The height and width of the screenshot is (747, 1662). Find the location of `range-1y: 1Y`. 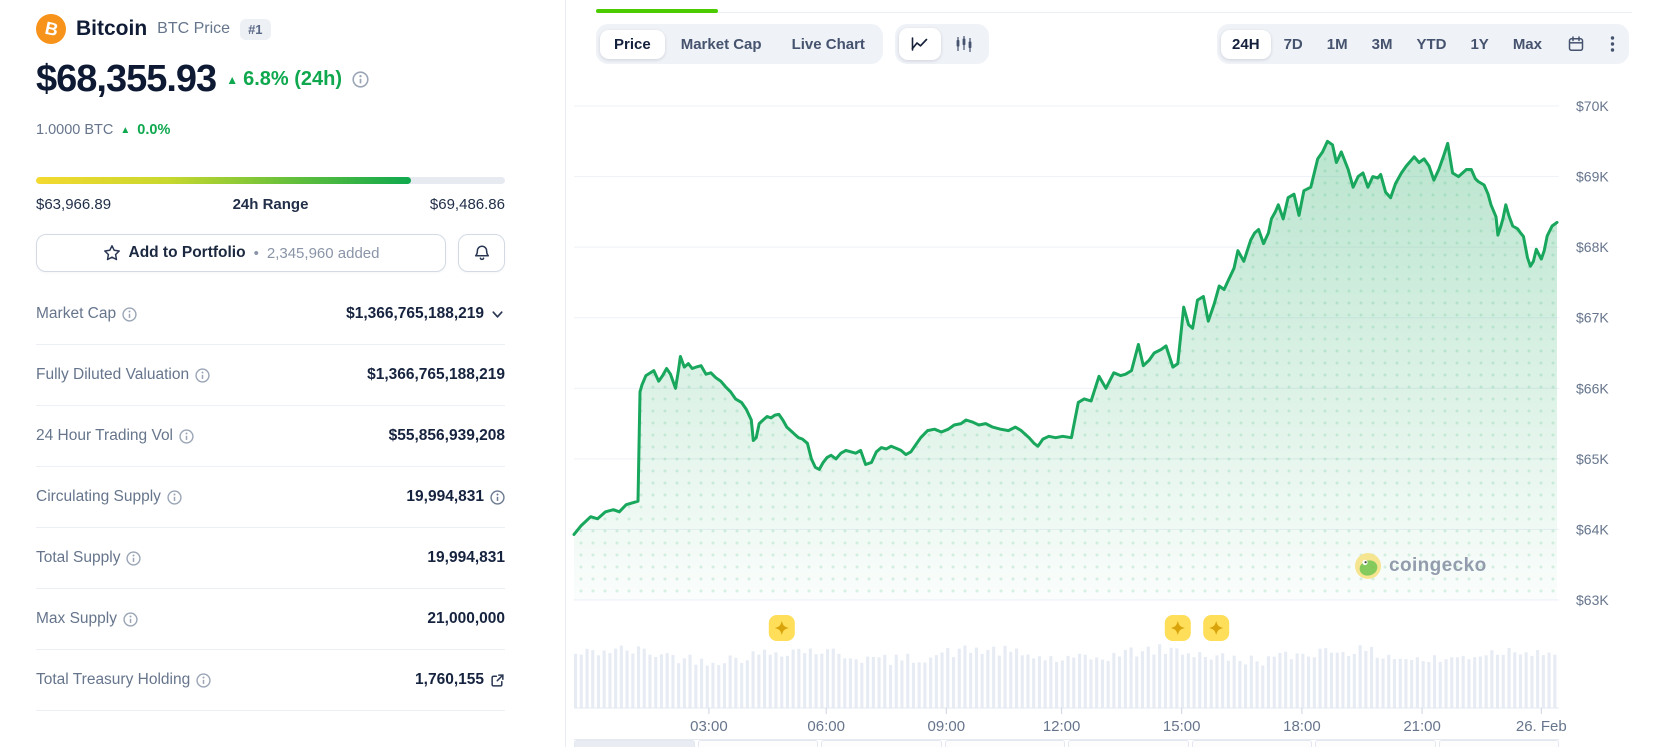

range-1y: 1Y is located at coordinates (1479, 44).